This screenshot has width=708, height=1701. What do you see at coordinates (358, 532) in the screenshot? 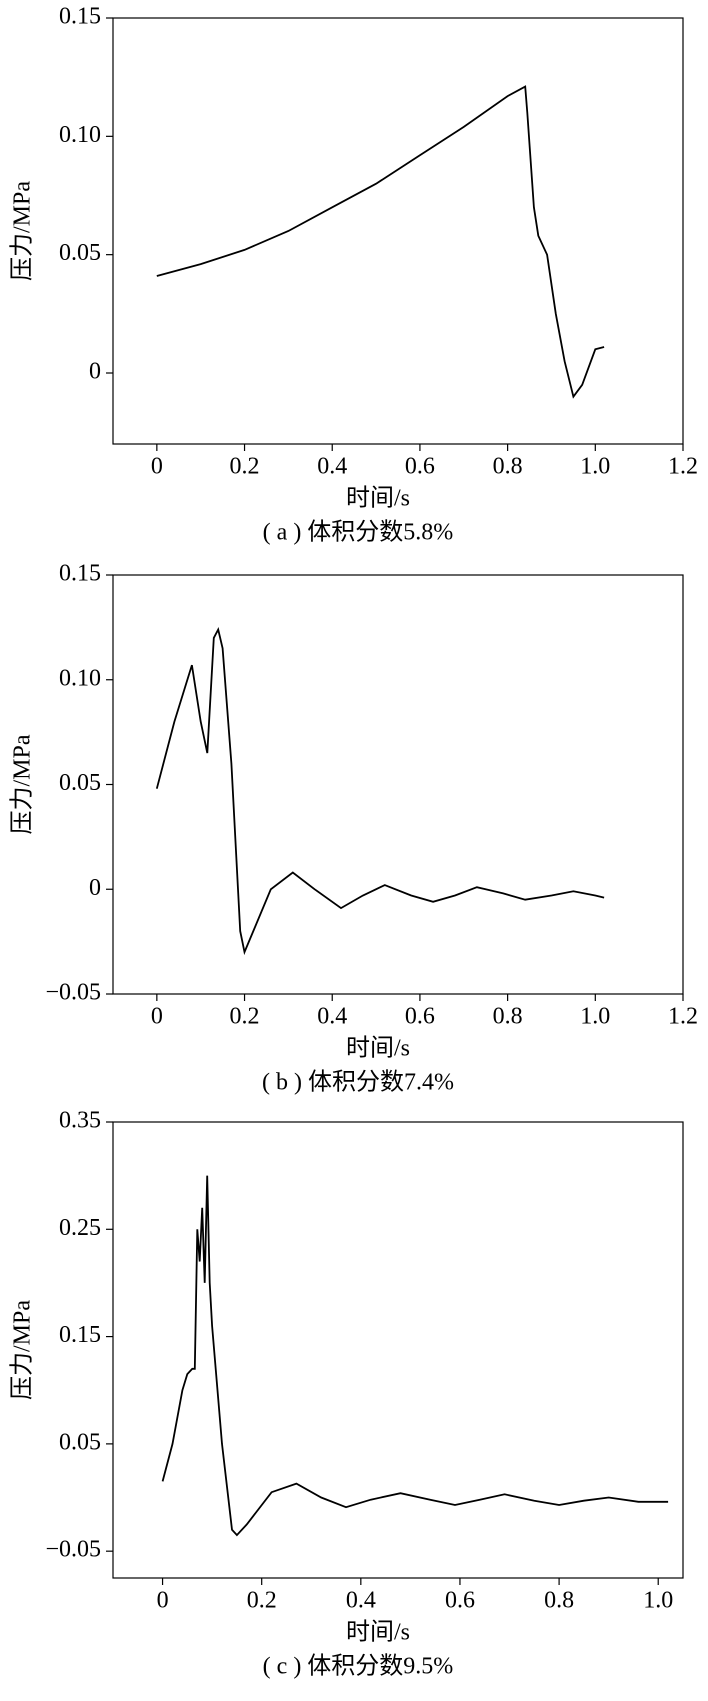
I see `caption: ( a ) 体积分数5.8%` at bounding box center [358, 532].